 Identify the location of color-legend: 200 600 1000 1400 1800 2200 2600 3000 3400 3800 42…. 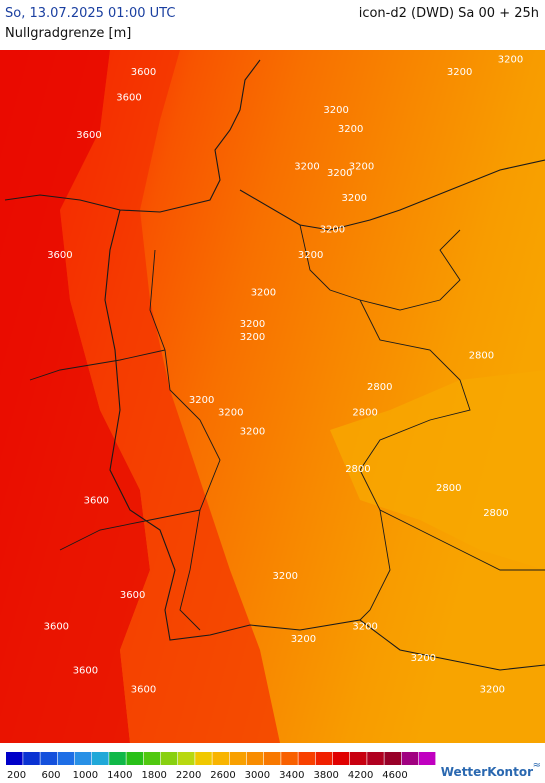
(221, 766).